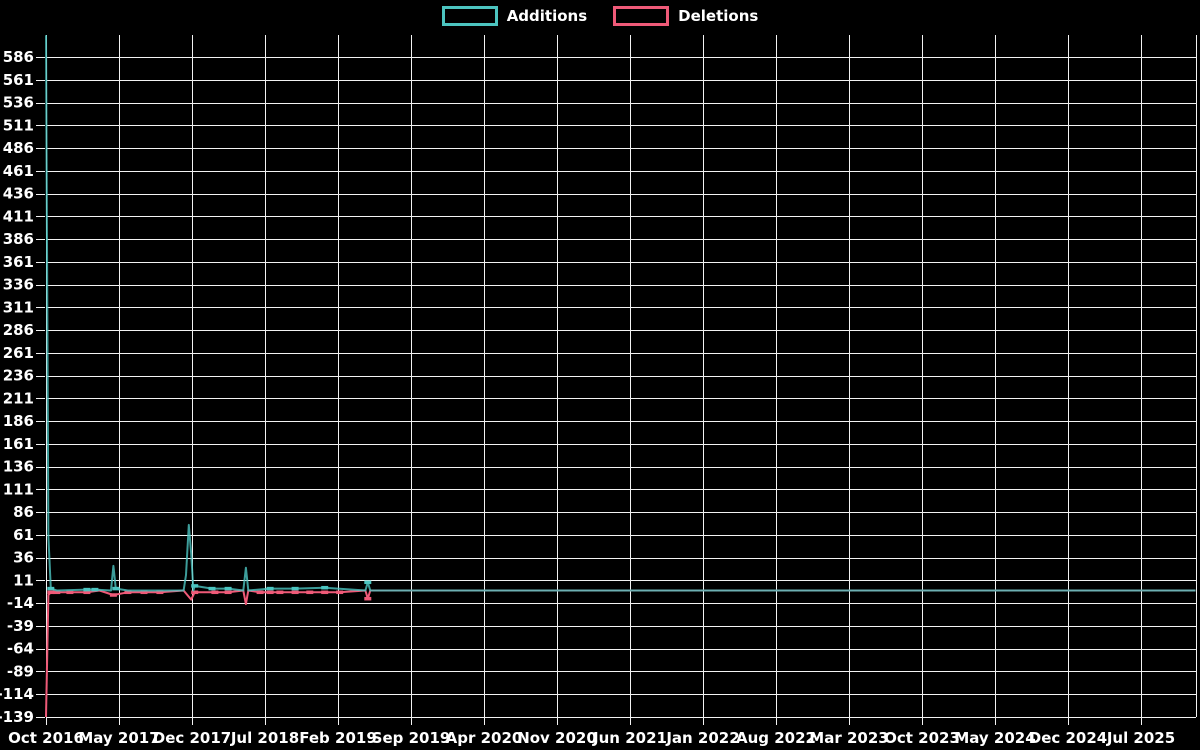 This screenshot has width=1200, height=750. I want to click on svg-text: -139, so click(17, 717).